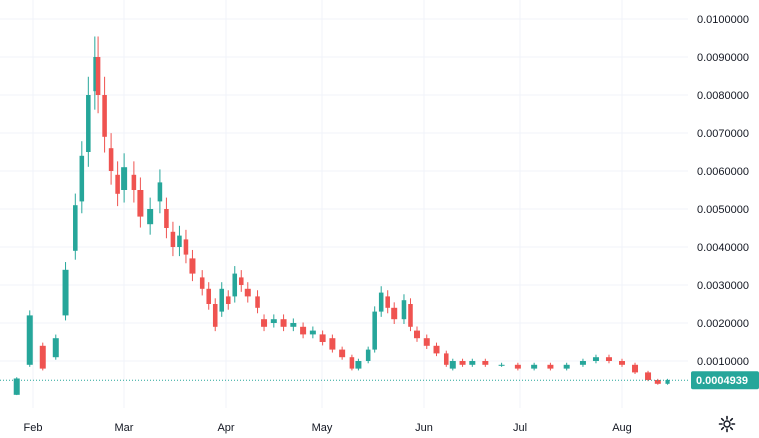 The height and width of the screenshot is (438, 759). I want to click on y-tick-label: 0.0020000, so click(723, 324).